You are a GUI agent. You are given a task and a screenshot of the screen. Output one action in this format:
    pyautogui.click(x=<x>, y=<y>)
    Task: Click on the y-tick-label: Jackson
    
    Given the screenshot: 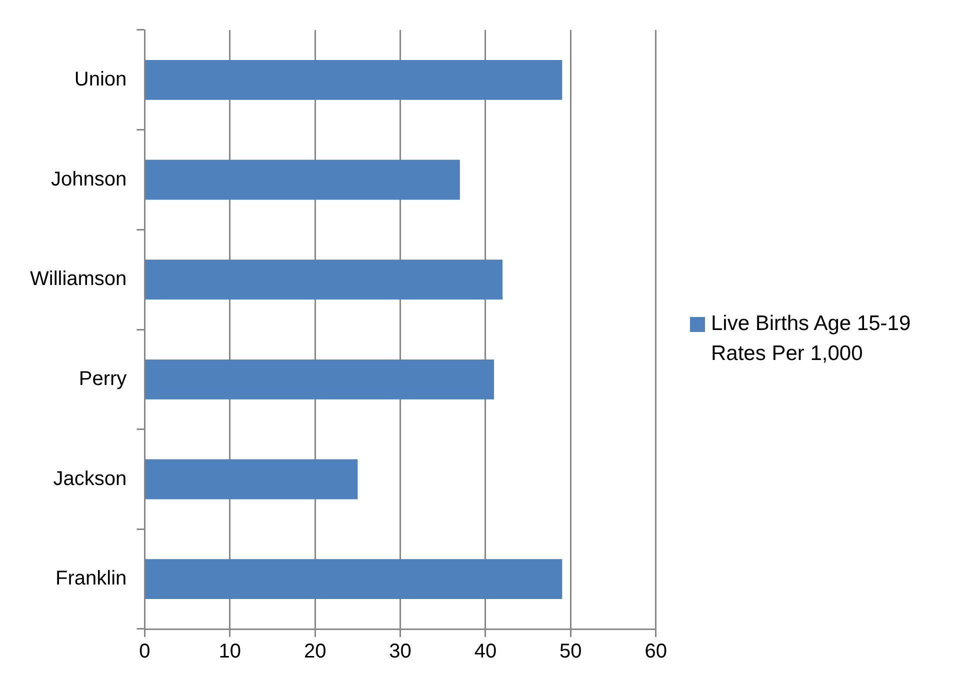 What is the action you would take?
    pyautogui.click(x=90, y=479)
    